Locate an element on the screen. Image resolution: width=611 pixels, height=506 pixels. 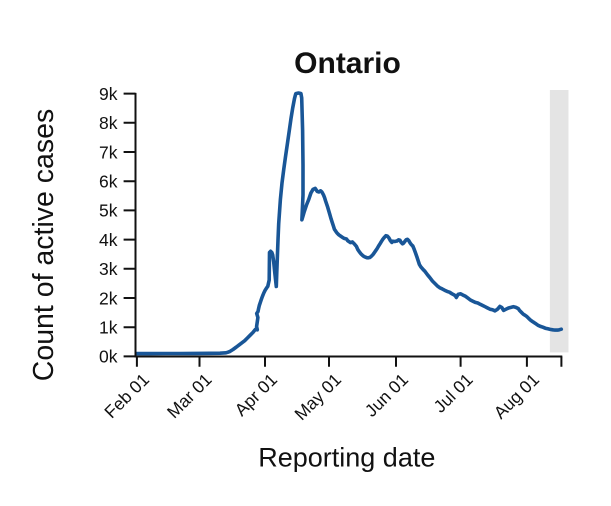
svg-text: 6k is located at coordinates (108, 182).